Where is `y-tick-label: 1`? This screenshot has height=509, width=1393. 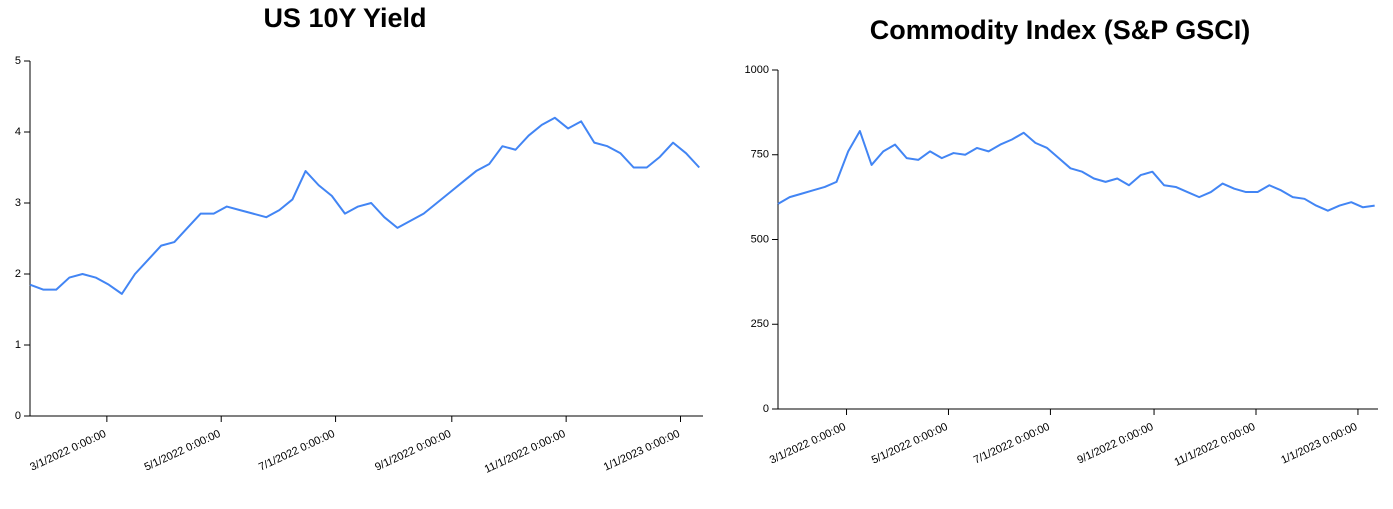
y-tick-label: 1 is located at coordinates (18, 345).